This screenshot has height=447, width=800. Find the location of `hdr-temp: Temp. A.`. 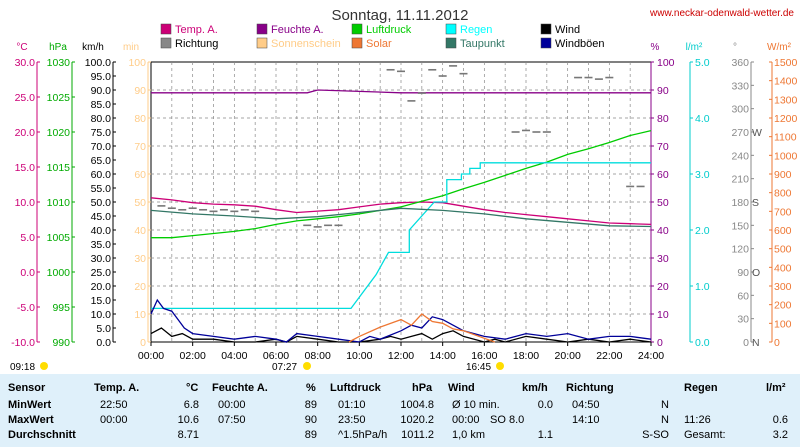

hdr-temp: Temp. A. is located at coordinates (117, 388).